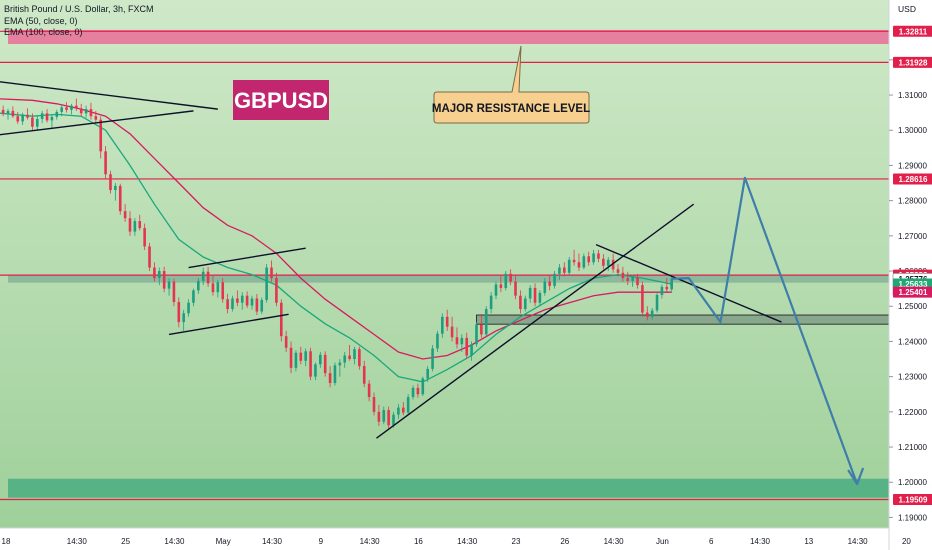  What do you see at coordinates (765, 330) in the screenshot?
I see `projection-path` at bounding box center [765, 330].